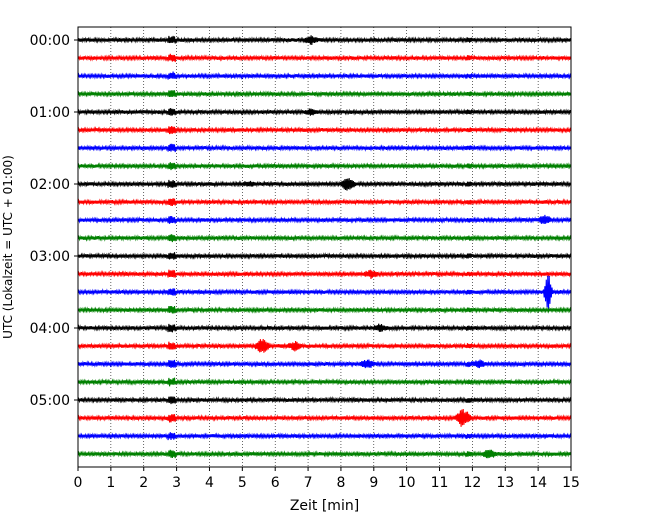  Describe the element at coordinates (8, 247) in the screenshot. I see `y-axis-label: UTC (Lokalzeit = UTC + 01:00)` at that location.